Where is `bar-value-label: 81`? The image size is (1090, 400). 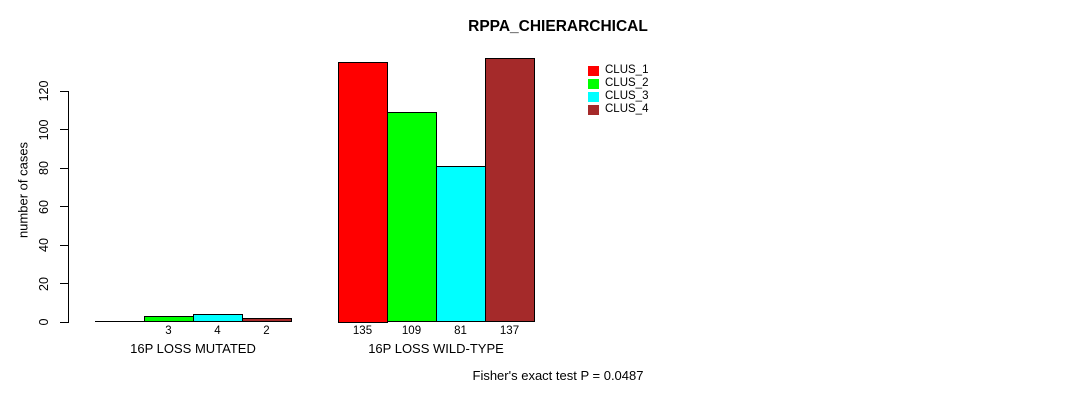
bar-value-label: 81 is located at coordinates (460, 331).